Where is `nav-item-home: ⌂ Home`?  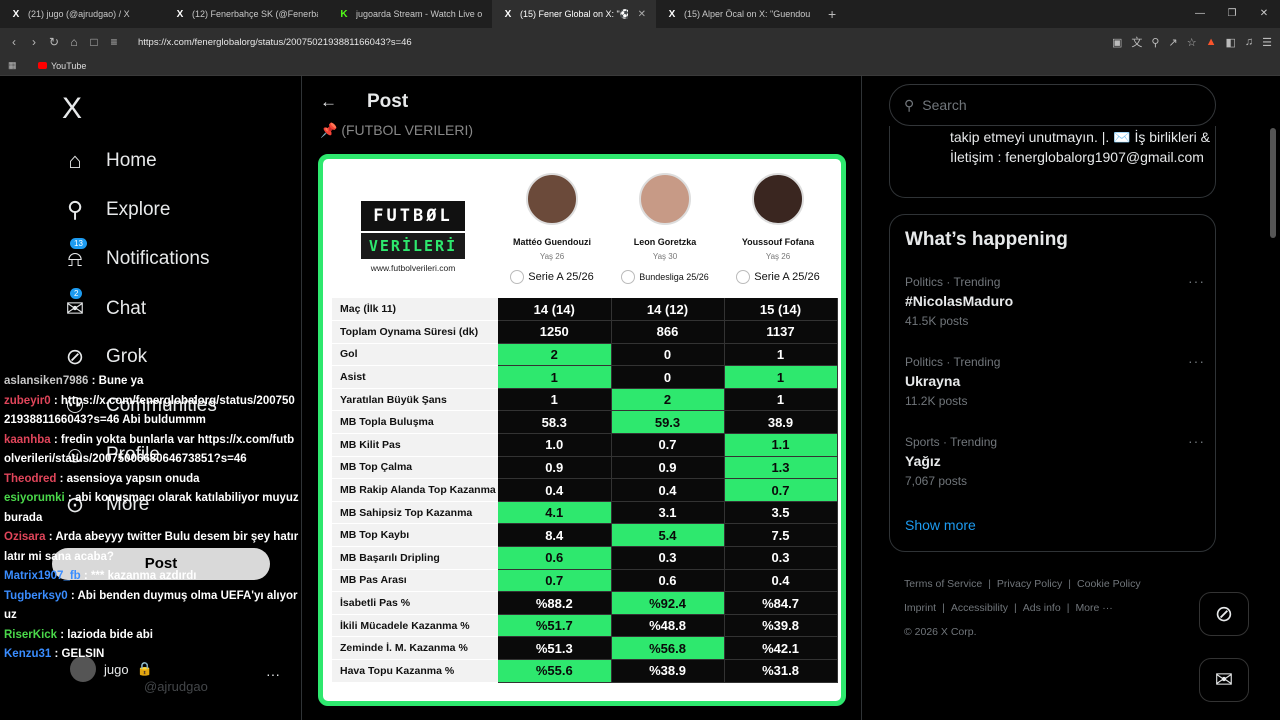
nav-item-home: ⌂ Home is located at coordinates (109, 161).